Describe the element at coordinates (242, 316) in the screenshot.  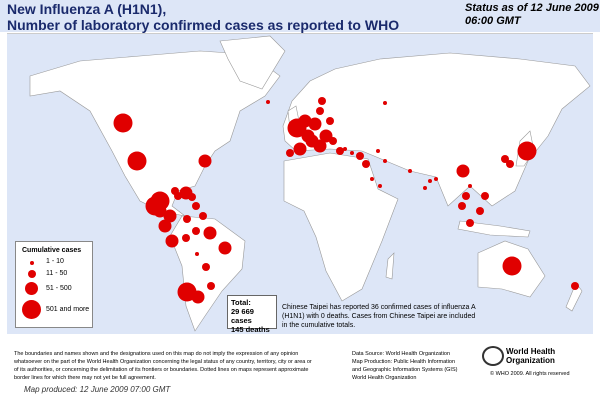
I see `total-cases: 29 669 cases` at that location.